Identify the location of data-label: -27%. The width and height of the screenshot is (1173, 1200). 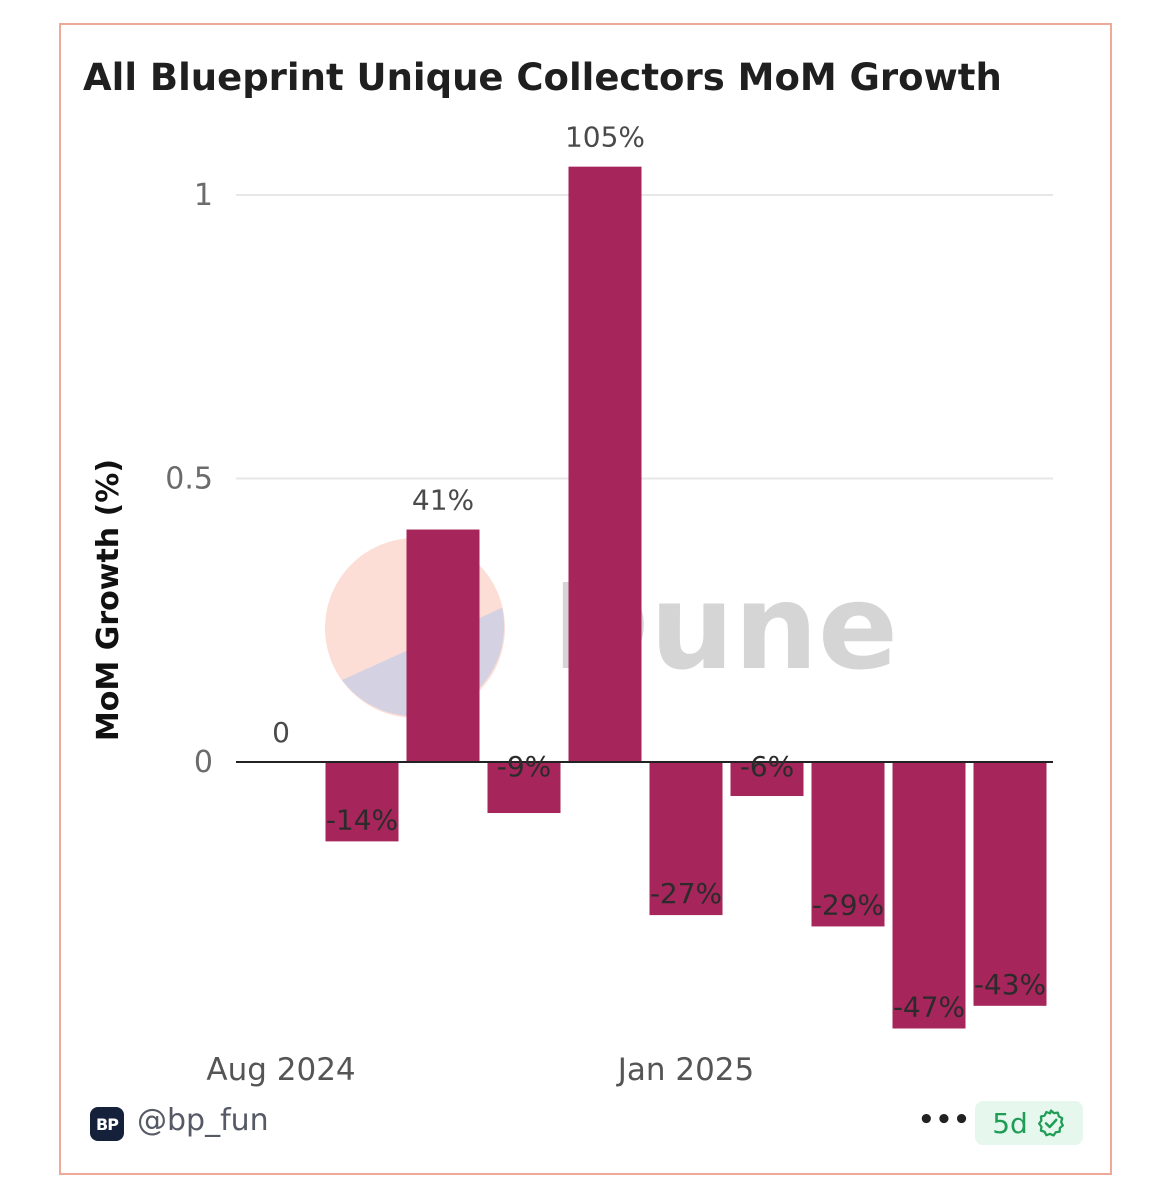
(686, 893).